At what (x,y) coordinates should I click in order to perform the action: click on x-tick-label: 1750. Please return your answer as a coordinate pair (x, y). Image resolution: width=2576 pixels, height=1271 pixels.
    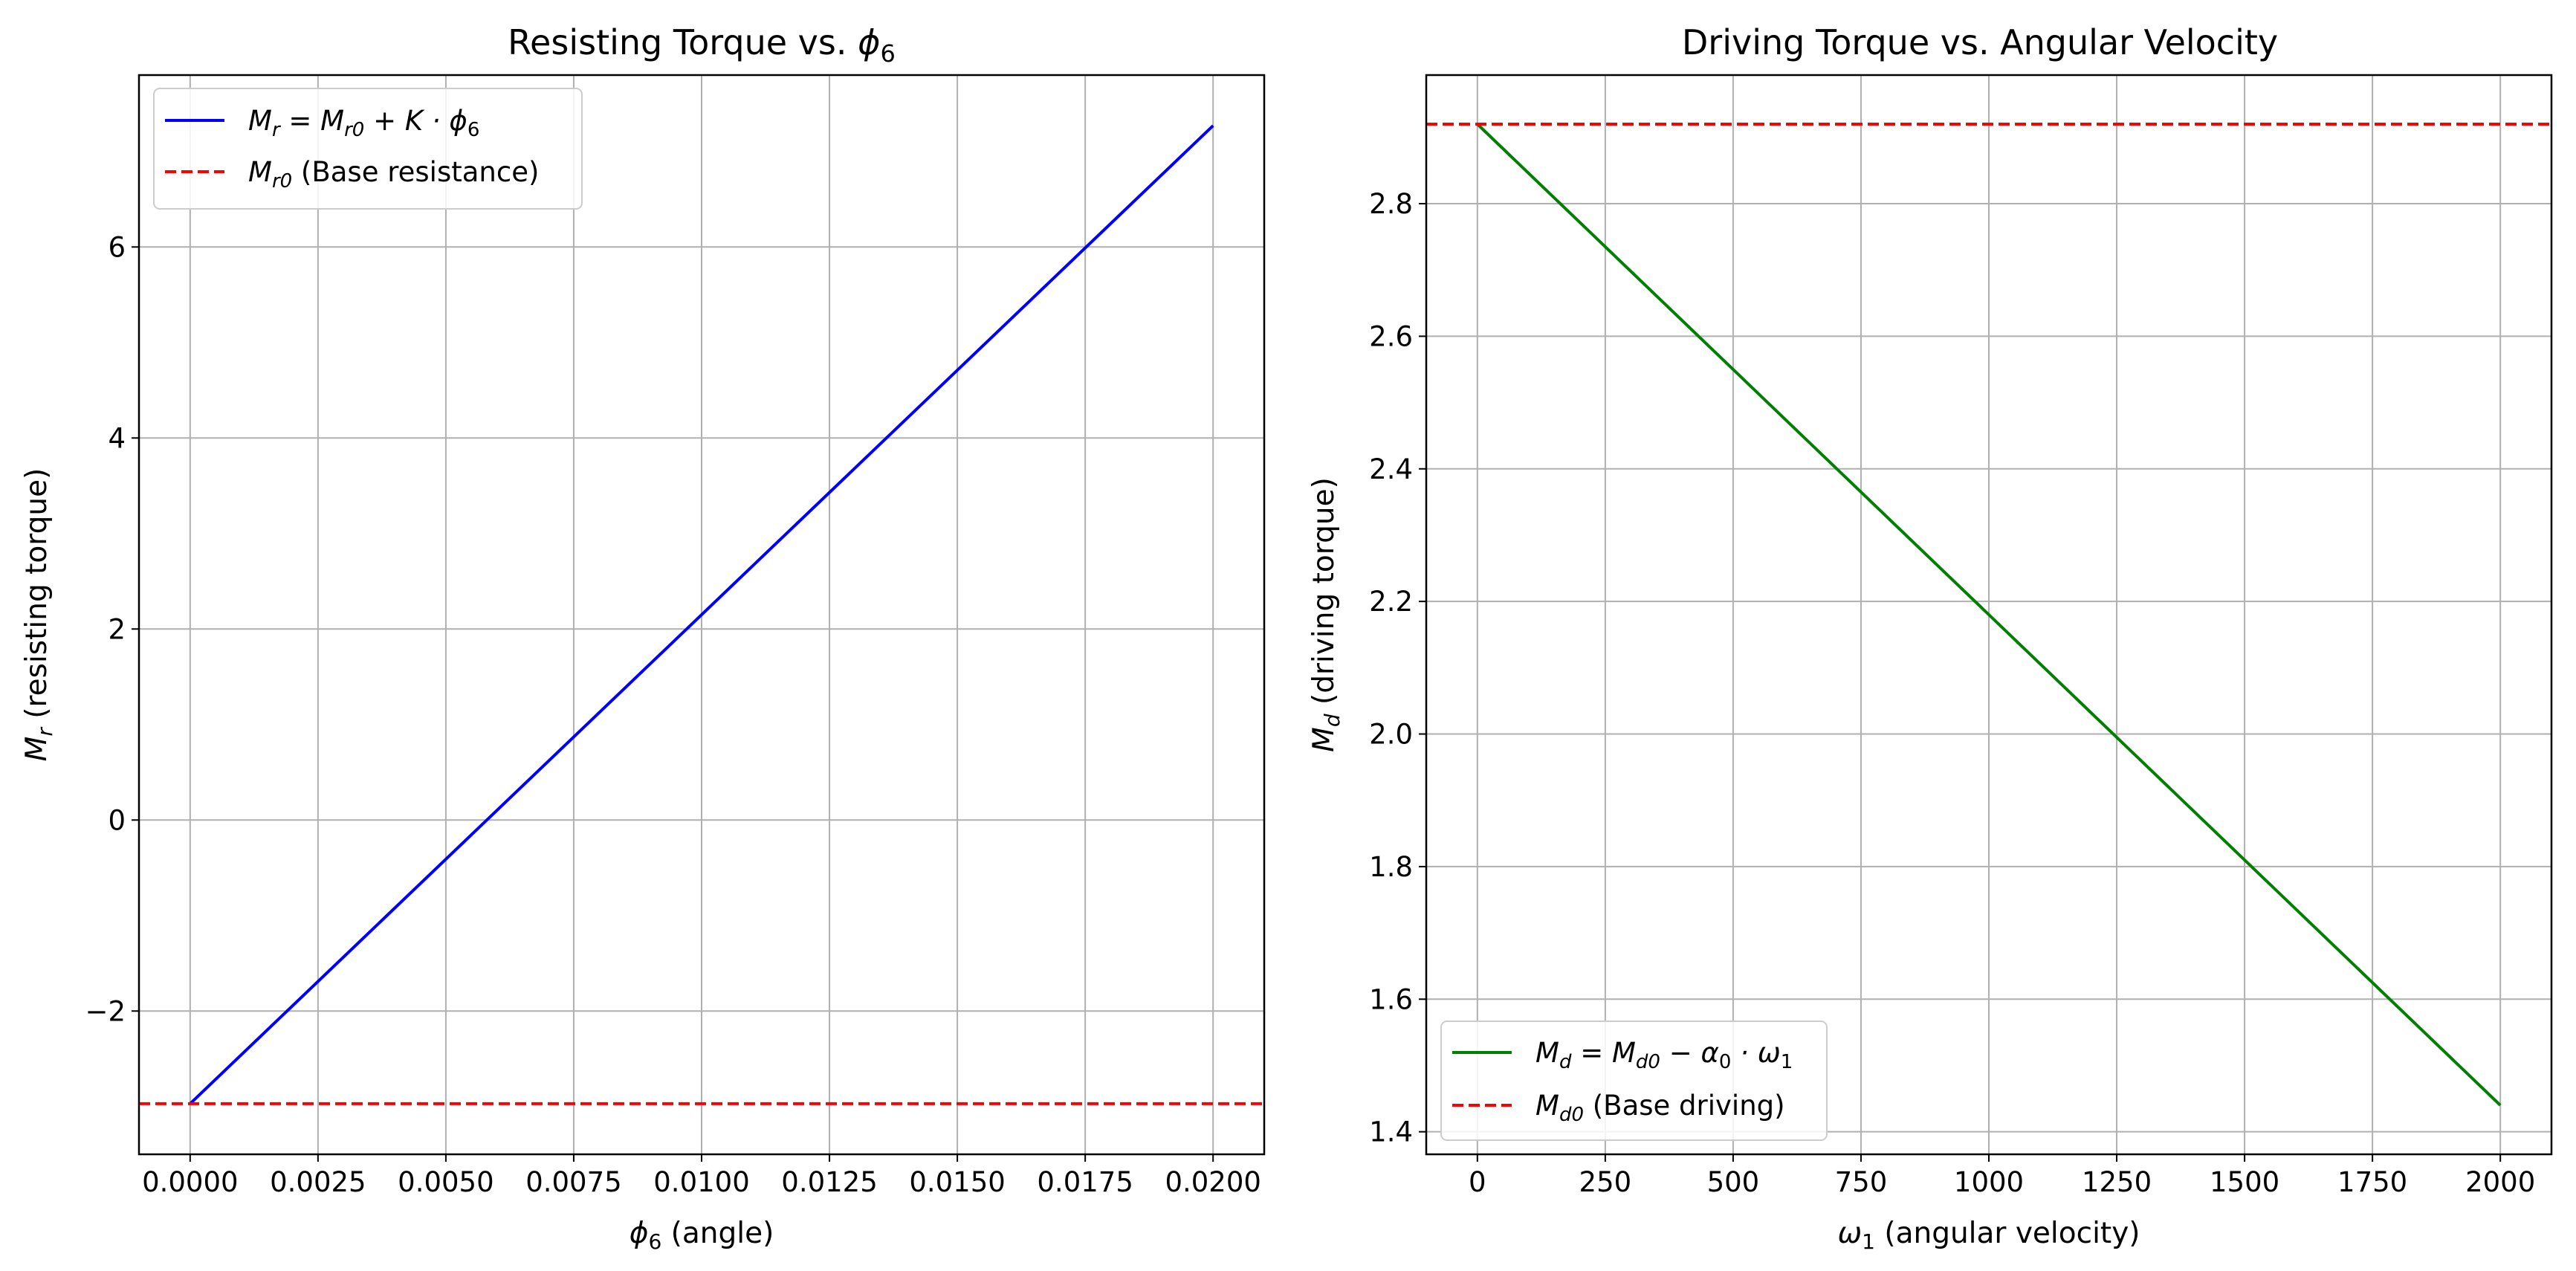
    Looking at the image, I should click on (2372, 1182).